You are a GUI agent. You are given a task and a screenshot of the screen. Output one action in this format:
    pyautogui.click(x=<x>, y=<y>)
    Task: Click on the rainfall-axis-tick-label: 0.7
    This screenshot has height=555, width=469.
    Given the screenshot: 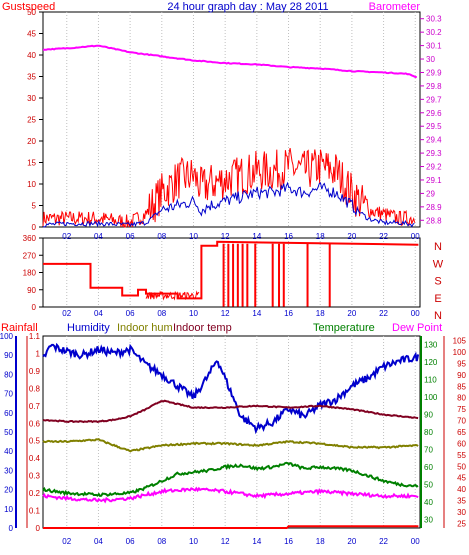 What is the action you would take?
    pyautogui.click(x=35, y=406)
    